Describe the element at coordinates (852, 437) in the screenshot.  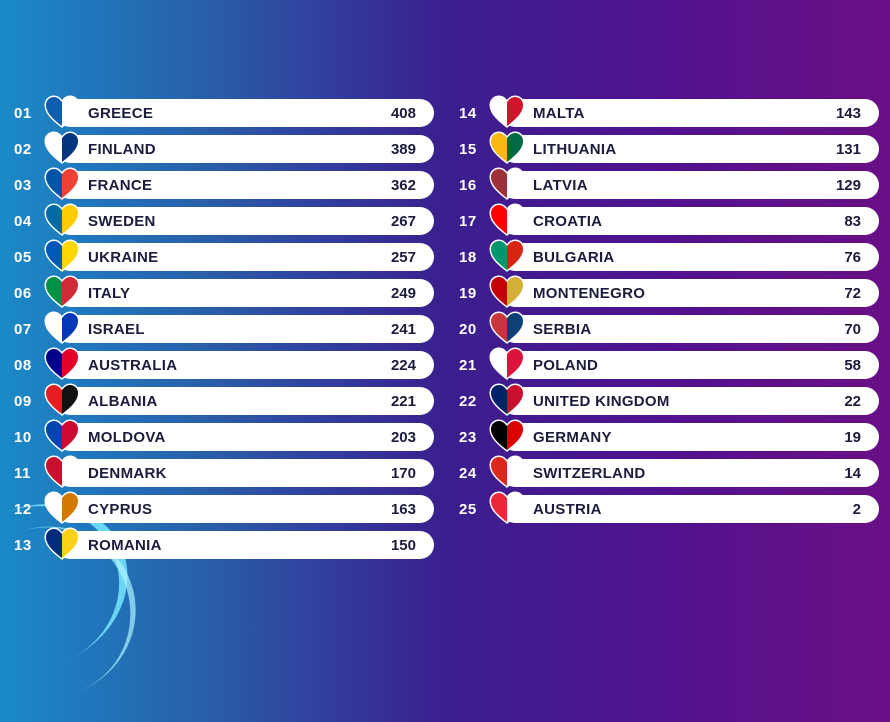
I see `points-value: 19` at that location.